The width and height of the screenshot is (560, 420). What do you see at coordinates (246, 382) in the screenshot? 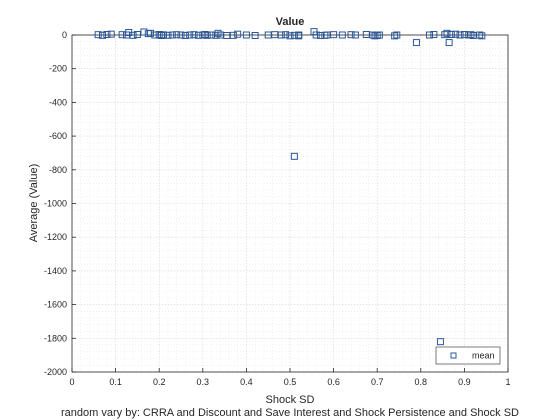
I see `x-tick-label: 0.4` at bounding box center [246, 382].